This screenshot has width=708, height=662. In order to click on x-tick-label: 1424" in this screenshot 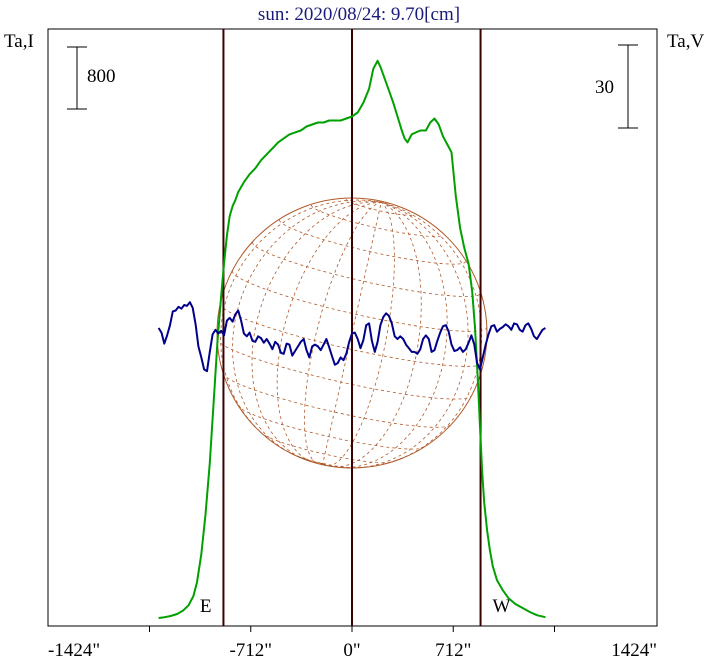, I will do `click(634, 650)`.